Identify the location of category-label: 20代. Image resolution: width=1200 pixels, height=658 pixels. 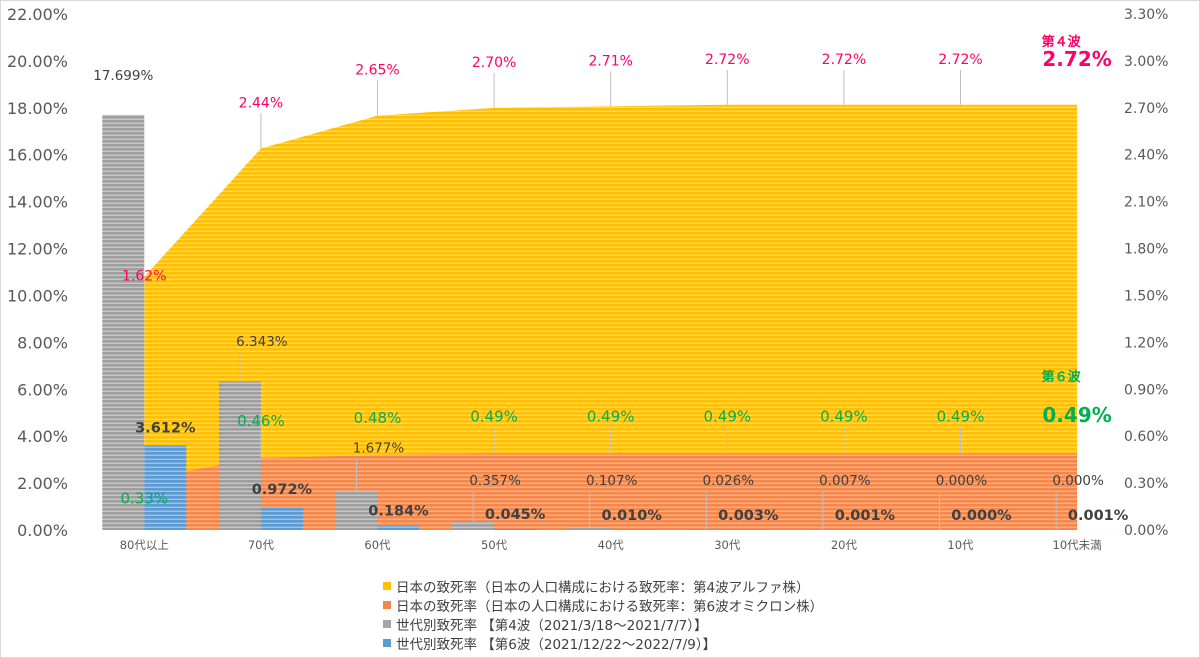
(844, 545).